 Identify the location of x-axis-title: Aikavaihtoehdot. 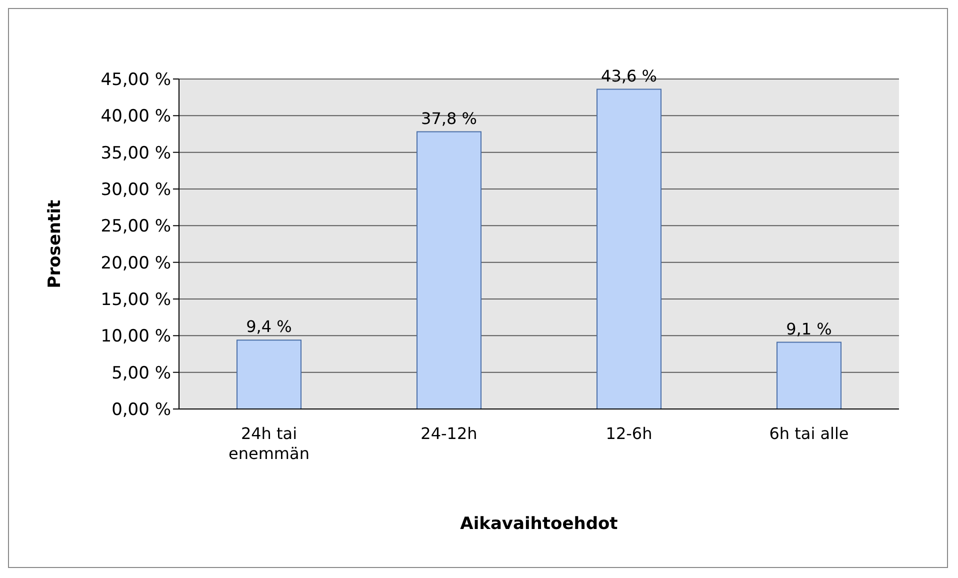
(539, 524).